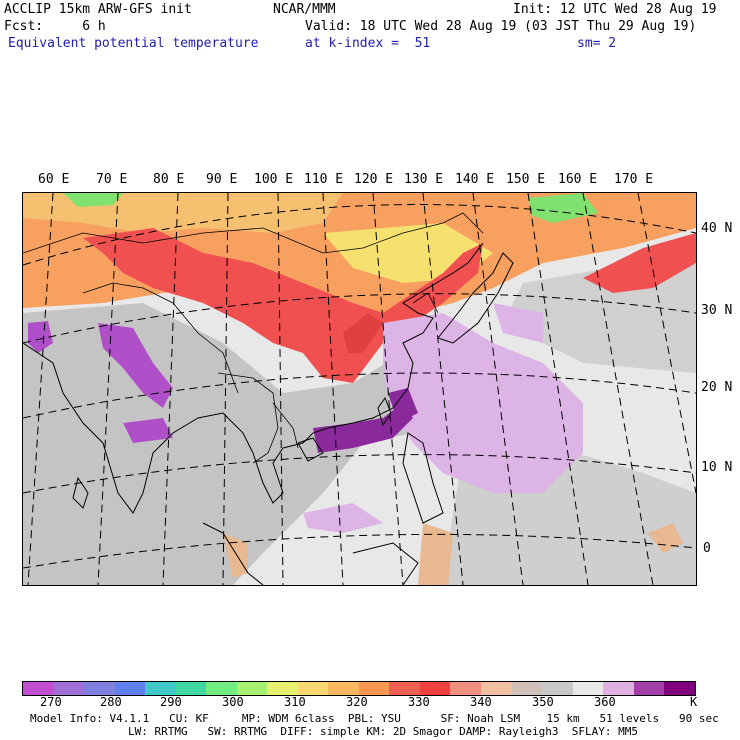  Describe the element at coordinates (707, 548) in the screenshot. I see `lat-label: 0` at that location.